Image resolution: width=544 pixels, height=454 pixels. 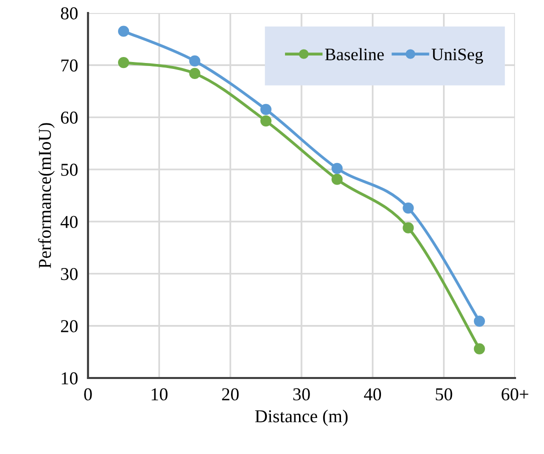 I want to click on x-tick-label: 30, so click(x=301, y=394).